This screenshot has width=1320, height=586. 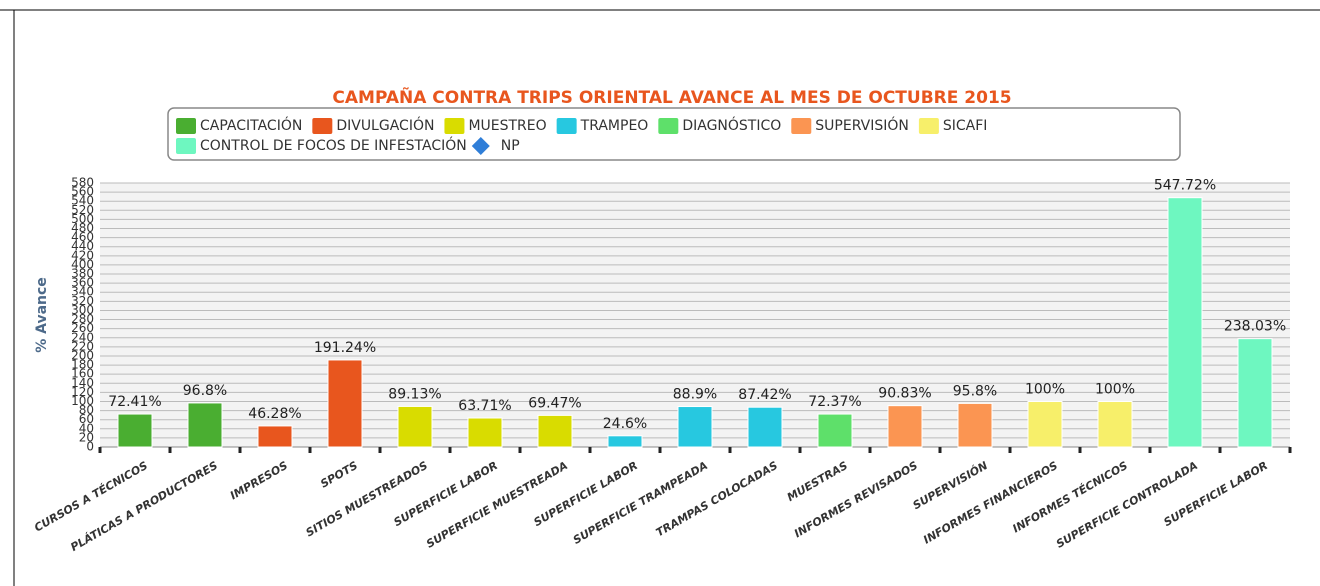 What do you see at coordinates (484, 406) in the screenshot?
I see `data-label: 63.71%` at bounding box center [484, 406].